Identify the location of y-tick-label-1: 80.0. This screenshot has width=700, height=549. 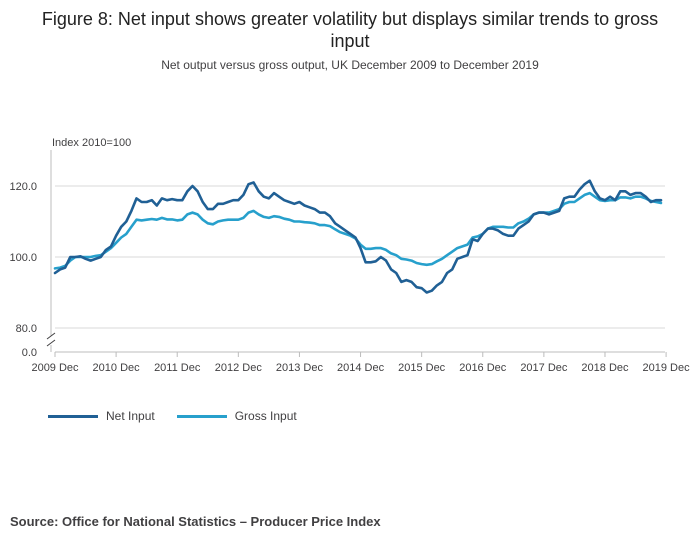
(26, 329).